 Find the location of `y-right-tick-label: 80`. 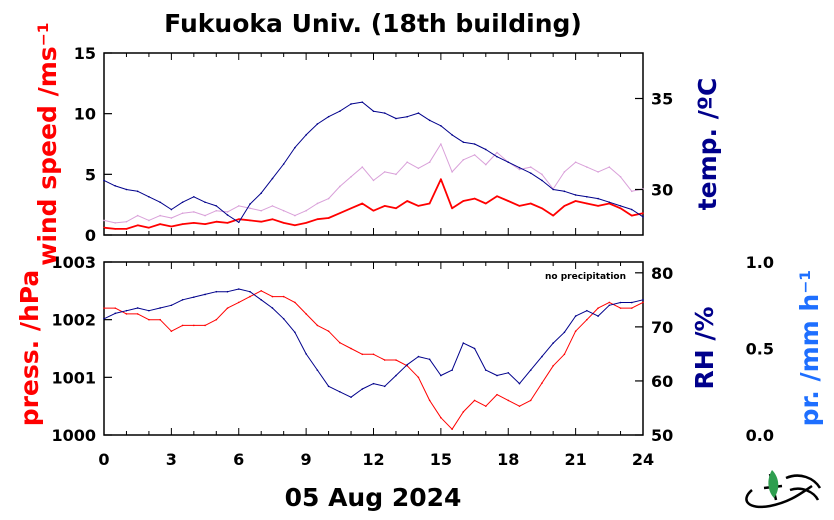

y-right-tick-label: 80 is located at coordinates (662, 273).